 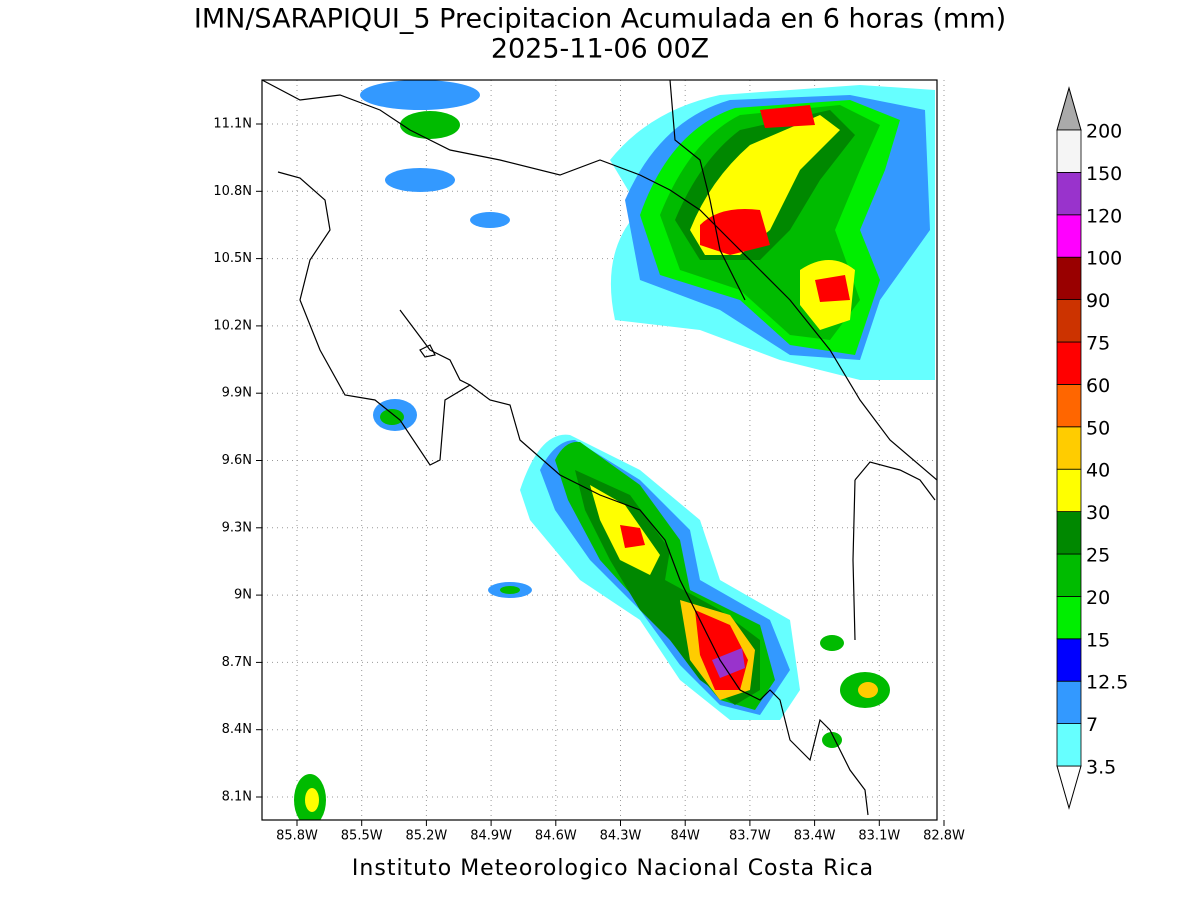 What do you see at coordinates (1098, 556) in the screenshot?
I see `colorbar-label: 25` at bounding box center [1098, 556].